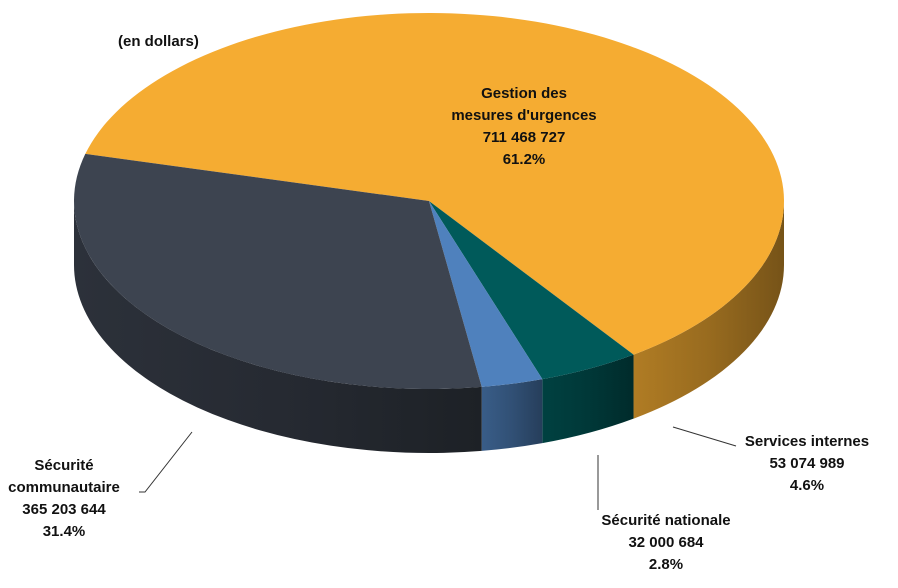  I want to click on slice-percent: 61.2%, so click(524, 159).